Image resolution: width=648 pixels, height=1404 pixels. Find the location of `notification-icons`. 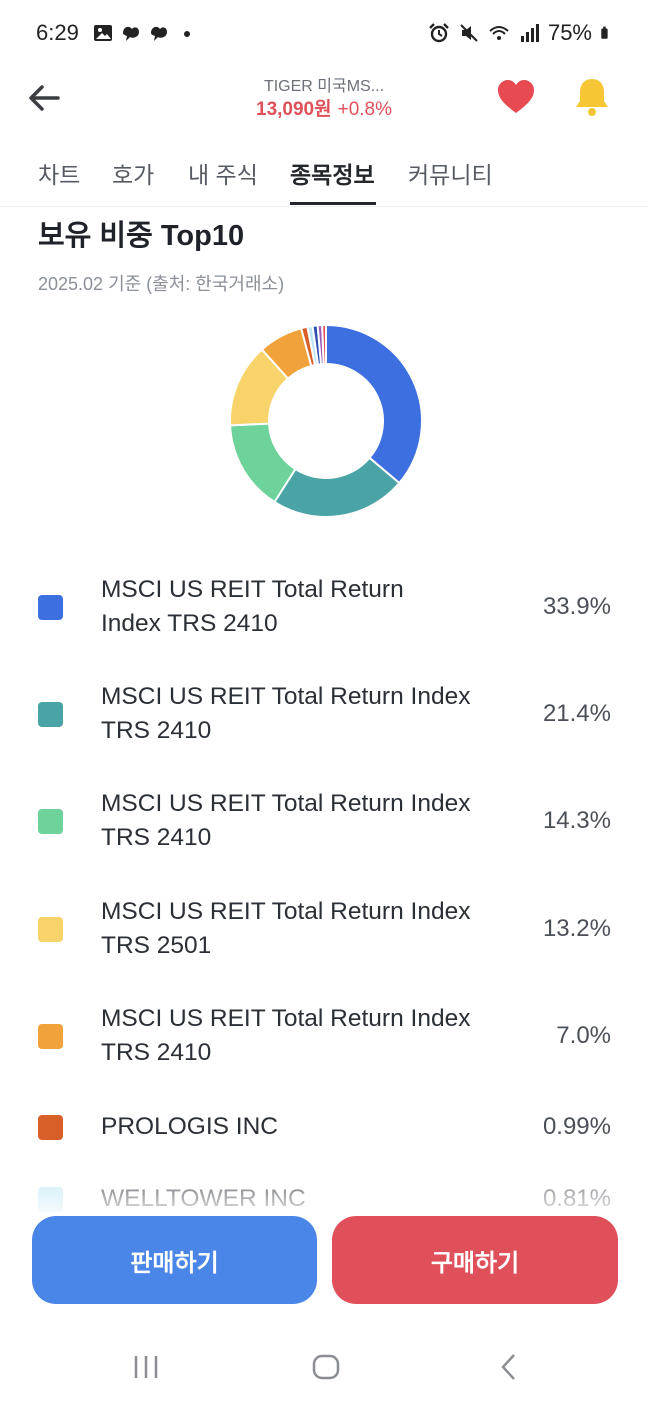

notification-icons is located at coordinates (145, 33).